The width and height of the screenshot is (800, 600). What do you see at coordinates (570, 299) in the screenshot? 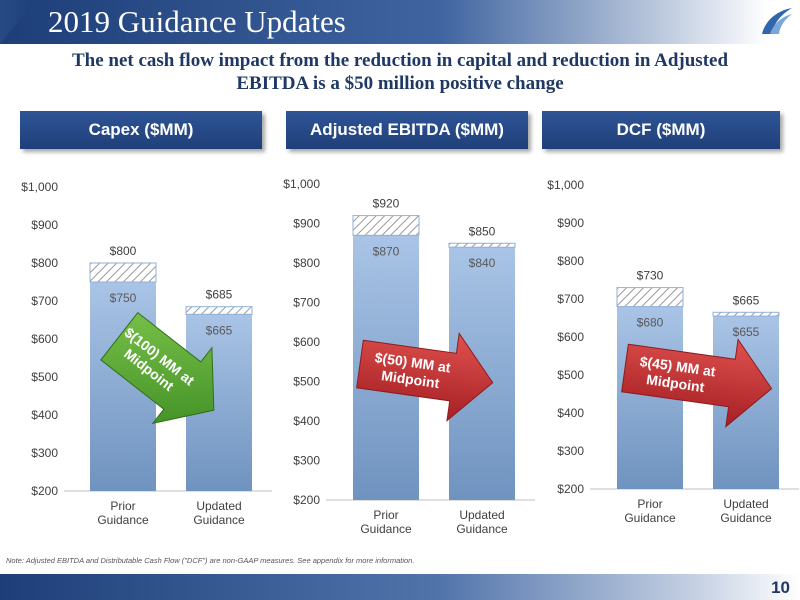
I see `chart-3-ytick: $700` at bounding box center [570, 299].